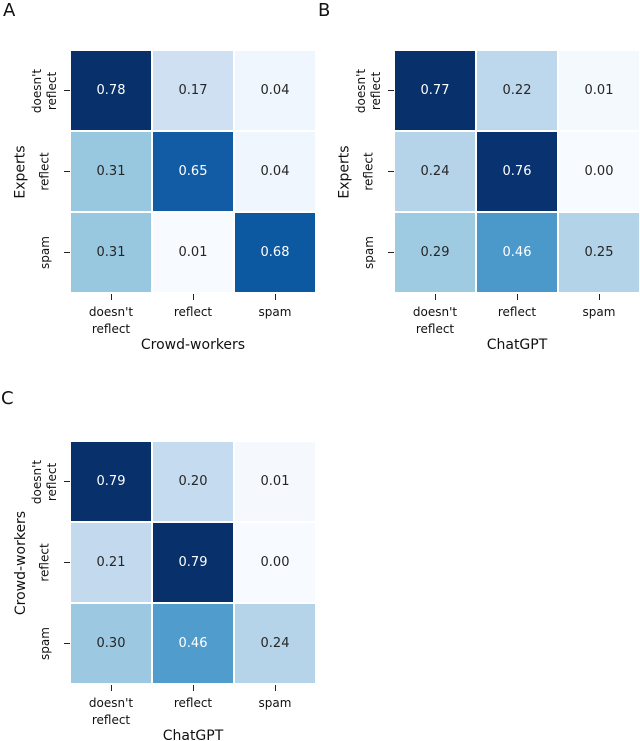  I want to click on heatmap-grid: 0.77 0.22 0.01 0.24 0.76 0.00 0.29 0.46 0.25, so click(517, 171).